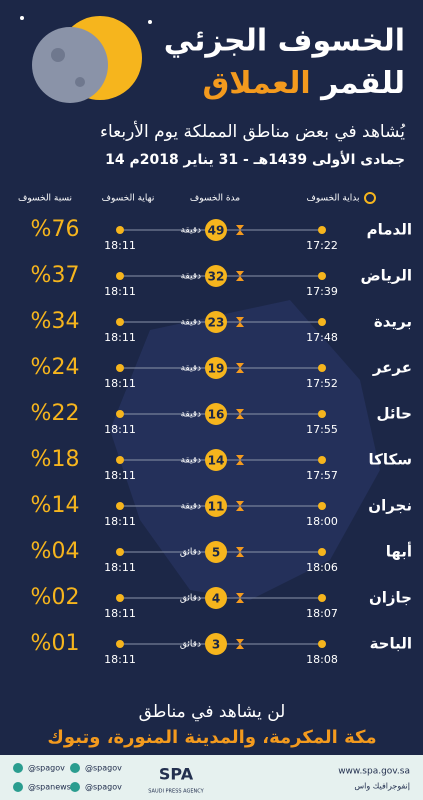 The width and height of the screenshot is (423, 800). I want to click on duration: 49, so click(216, 231).